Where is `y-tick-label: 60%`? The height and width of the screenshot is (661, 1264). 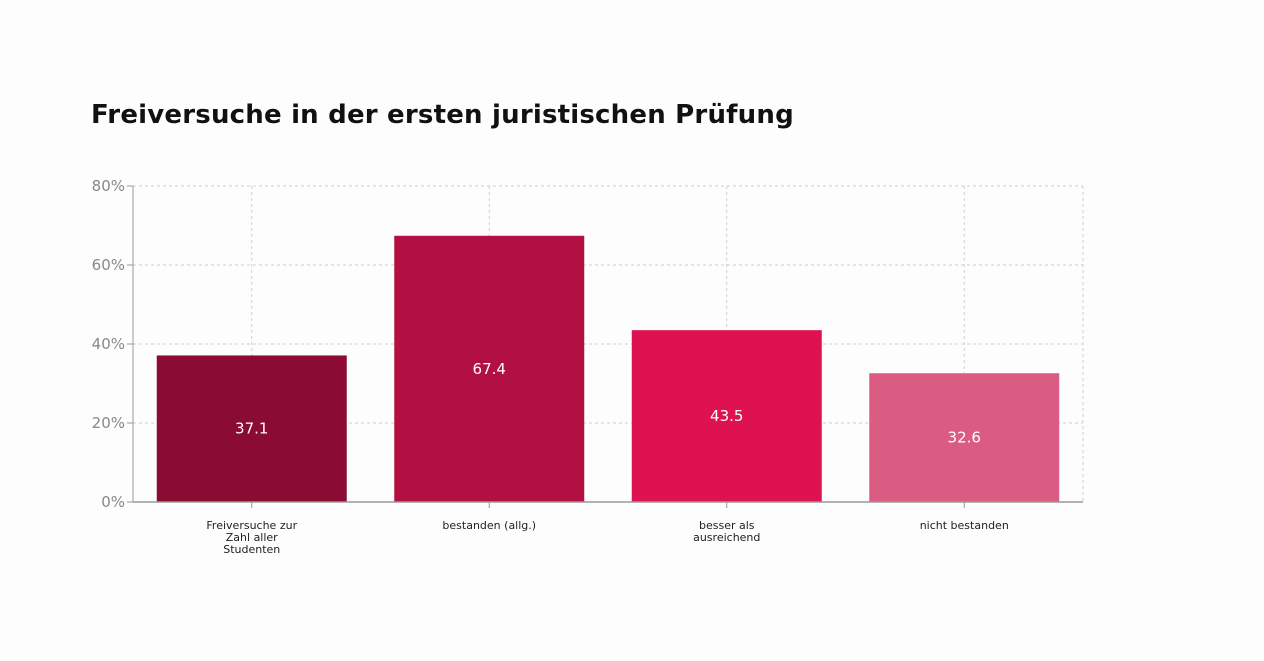
y-tick-label: 60% is located at coordinates (108, 265).